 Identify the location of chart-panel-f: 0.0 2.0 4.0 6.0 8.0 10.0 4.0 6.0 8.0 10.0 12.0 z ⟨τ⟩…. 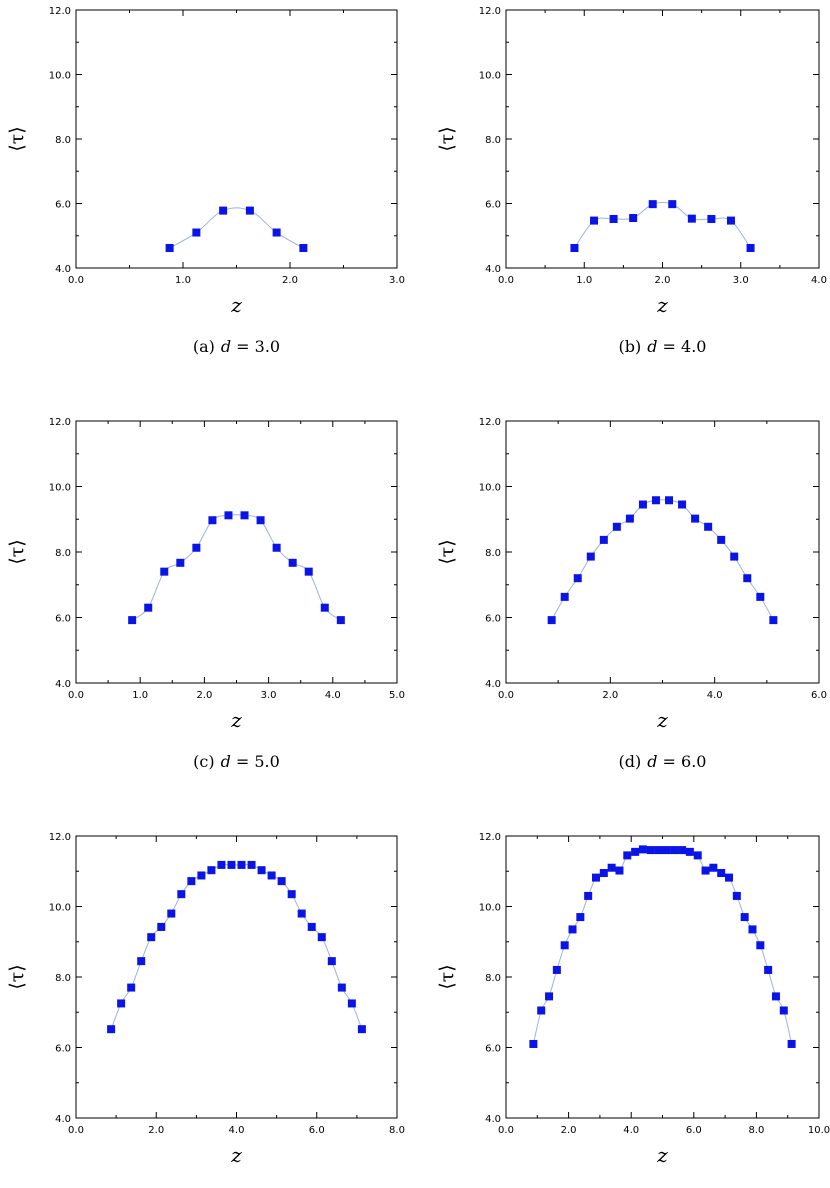
(633, 1010).